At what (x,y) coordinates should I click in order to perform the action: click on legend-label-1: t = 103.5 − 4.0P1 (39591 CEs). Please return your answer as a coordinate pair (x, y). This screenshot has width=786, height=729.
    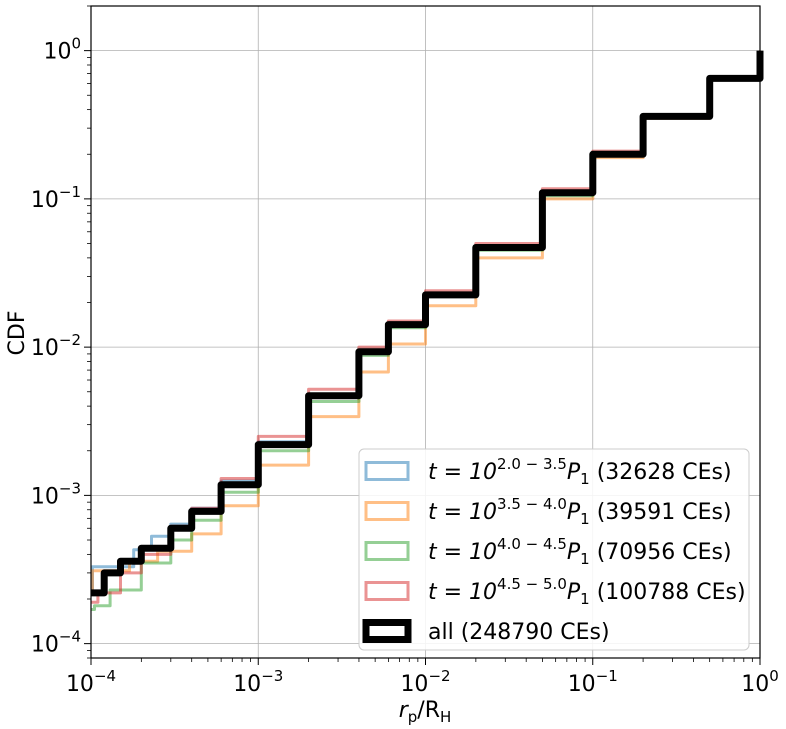
    Looking at the image, I should click on (580, 511).